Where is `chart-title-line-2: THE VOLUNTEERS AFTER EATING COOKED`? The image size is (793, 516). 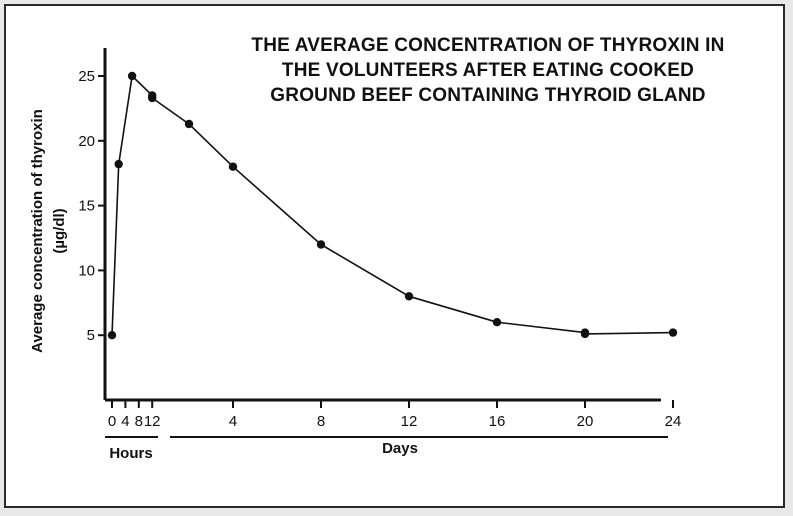
chart-title-line-2: THE VOLUNTEERS AFTER EATING COOKED is located at coordinates (488, 70).